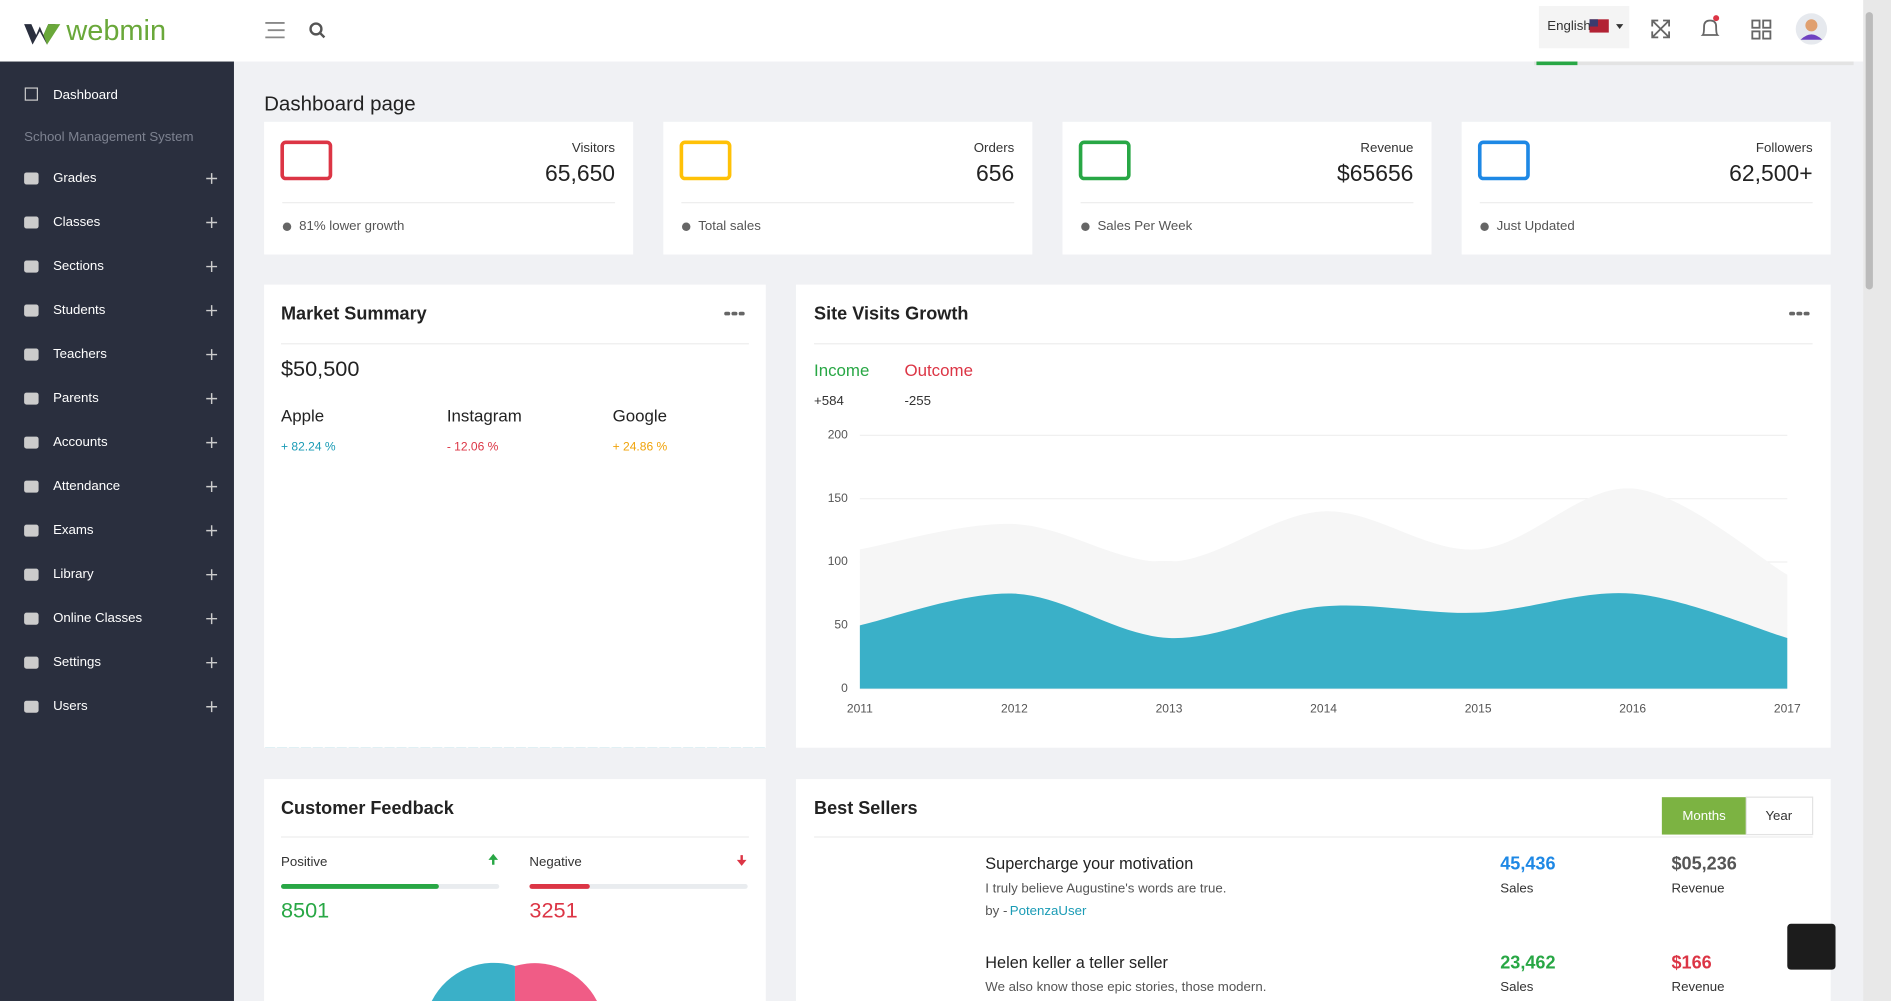 The width and height of the screenshot is (1891, 1001). I want to click on legend-entry: Outcome, so click(938, 370).